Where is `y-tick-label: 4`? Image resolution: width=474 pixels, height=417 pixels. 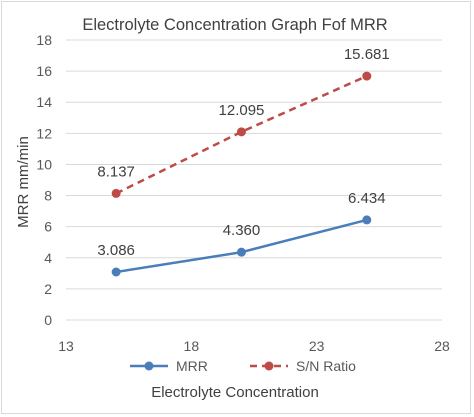
y-tick-label: 4 is located at coordinates (48, 258).